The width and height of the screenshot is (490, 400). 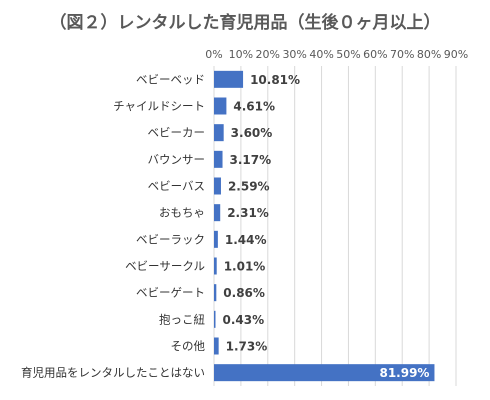 What do you see at coordinates (404, 373) in the screenshot?
I see `data-label: 81.99%` at bounding box center [404, 373].